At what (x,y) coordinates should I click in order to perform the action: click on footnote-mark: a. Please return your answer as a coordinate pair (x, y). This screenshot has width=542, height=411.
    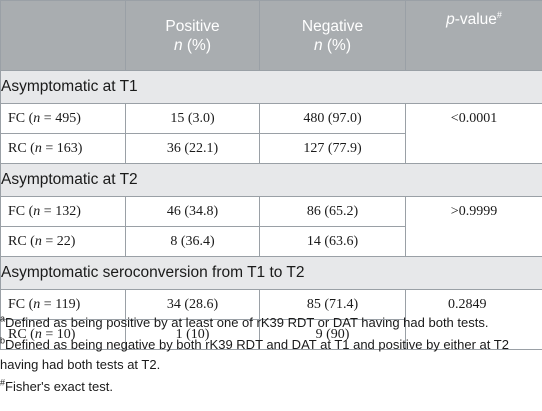
    Looking at the image, I should click on (3, 318).